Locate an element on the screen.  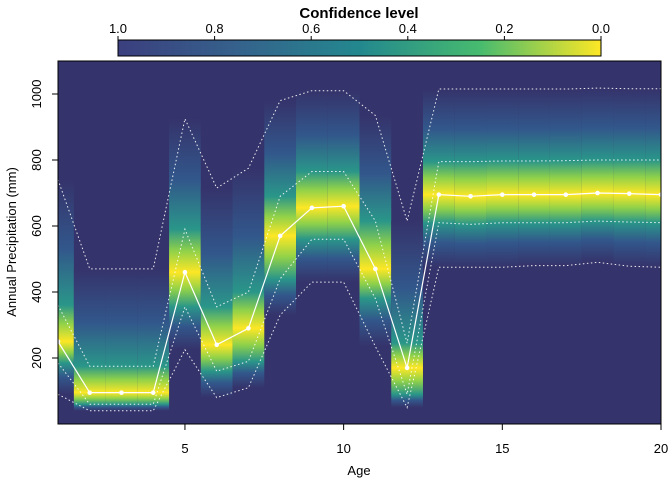
legend-tick-label: 0.4 is located at coordinates (408, 28).